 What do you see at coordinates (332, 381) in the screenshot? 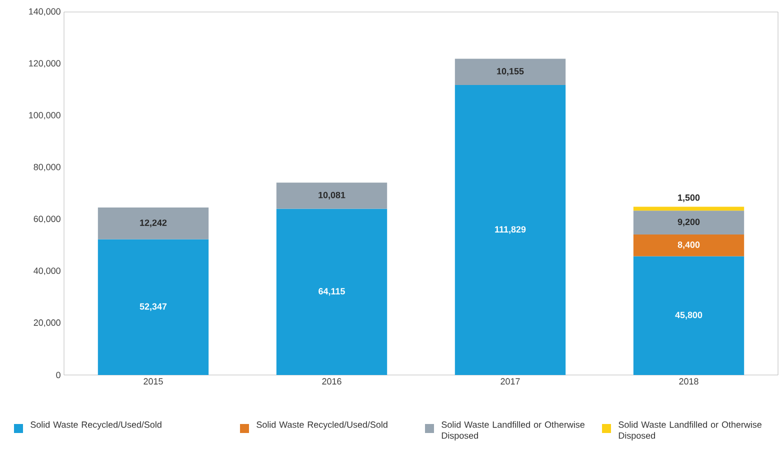
I see `x-tick-label: 2016` at bounding box center [332, 381].